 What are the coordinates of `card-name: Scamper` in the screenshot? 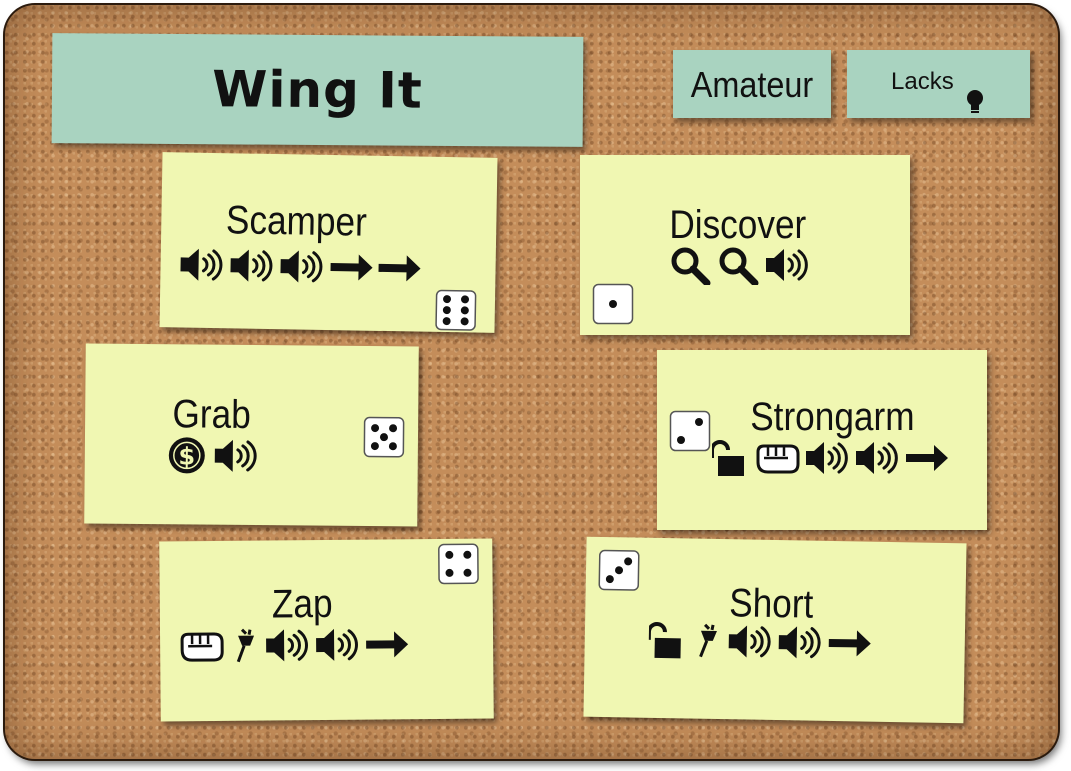 It's located at (296, 221).